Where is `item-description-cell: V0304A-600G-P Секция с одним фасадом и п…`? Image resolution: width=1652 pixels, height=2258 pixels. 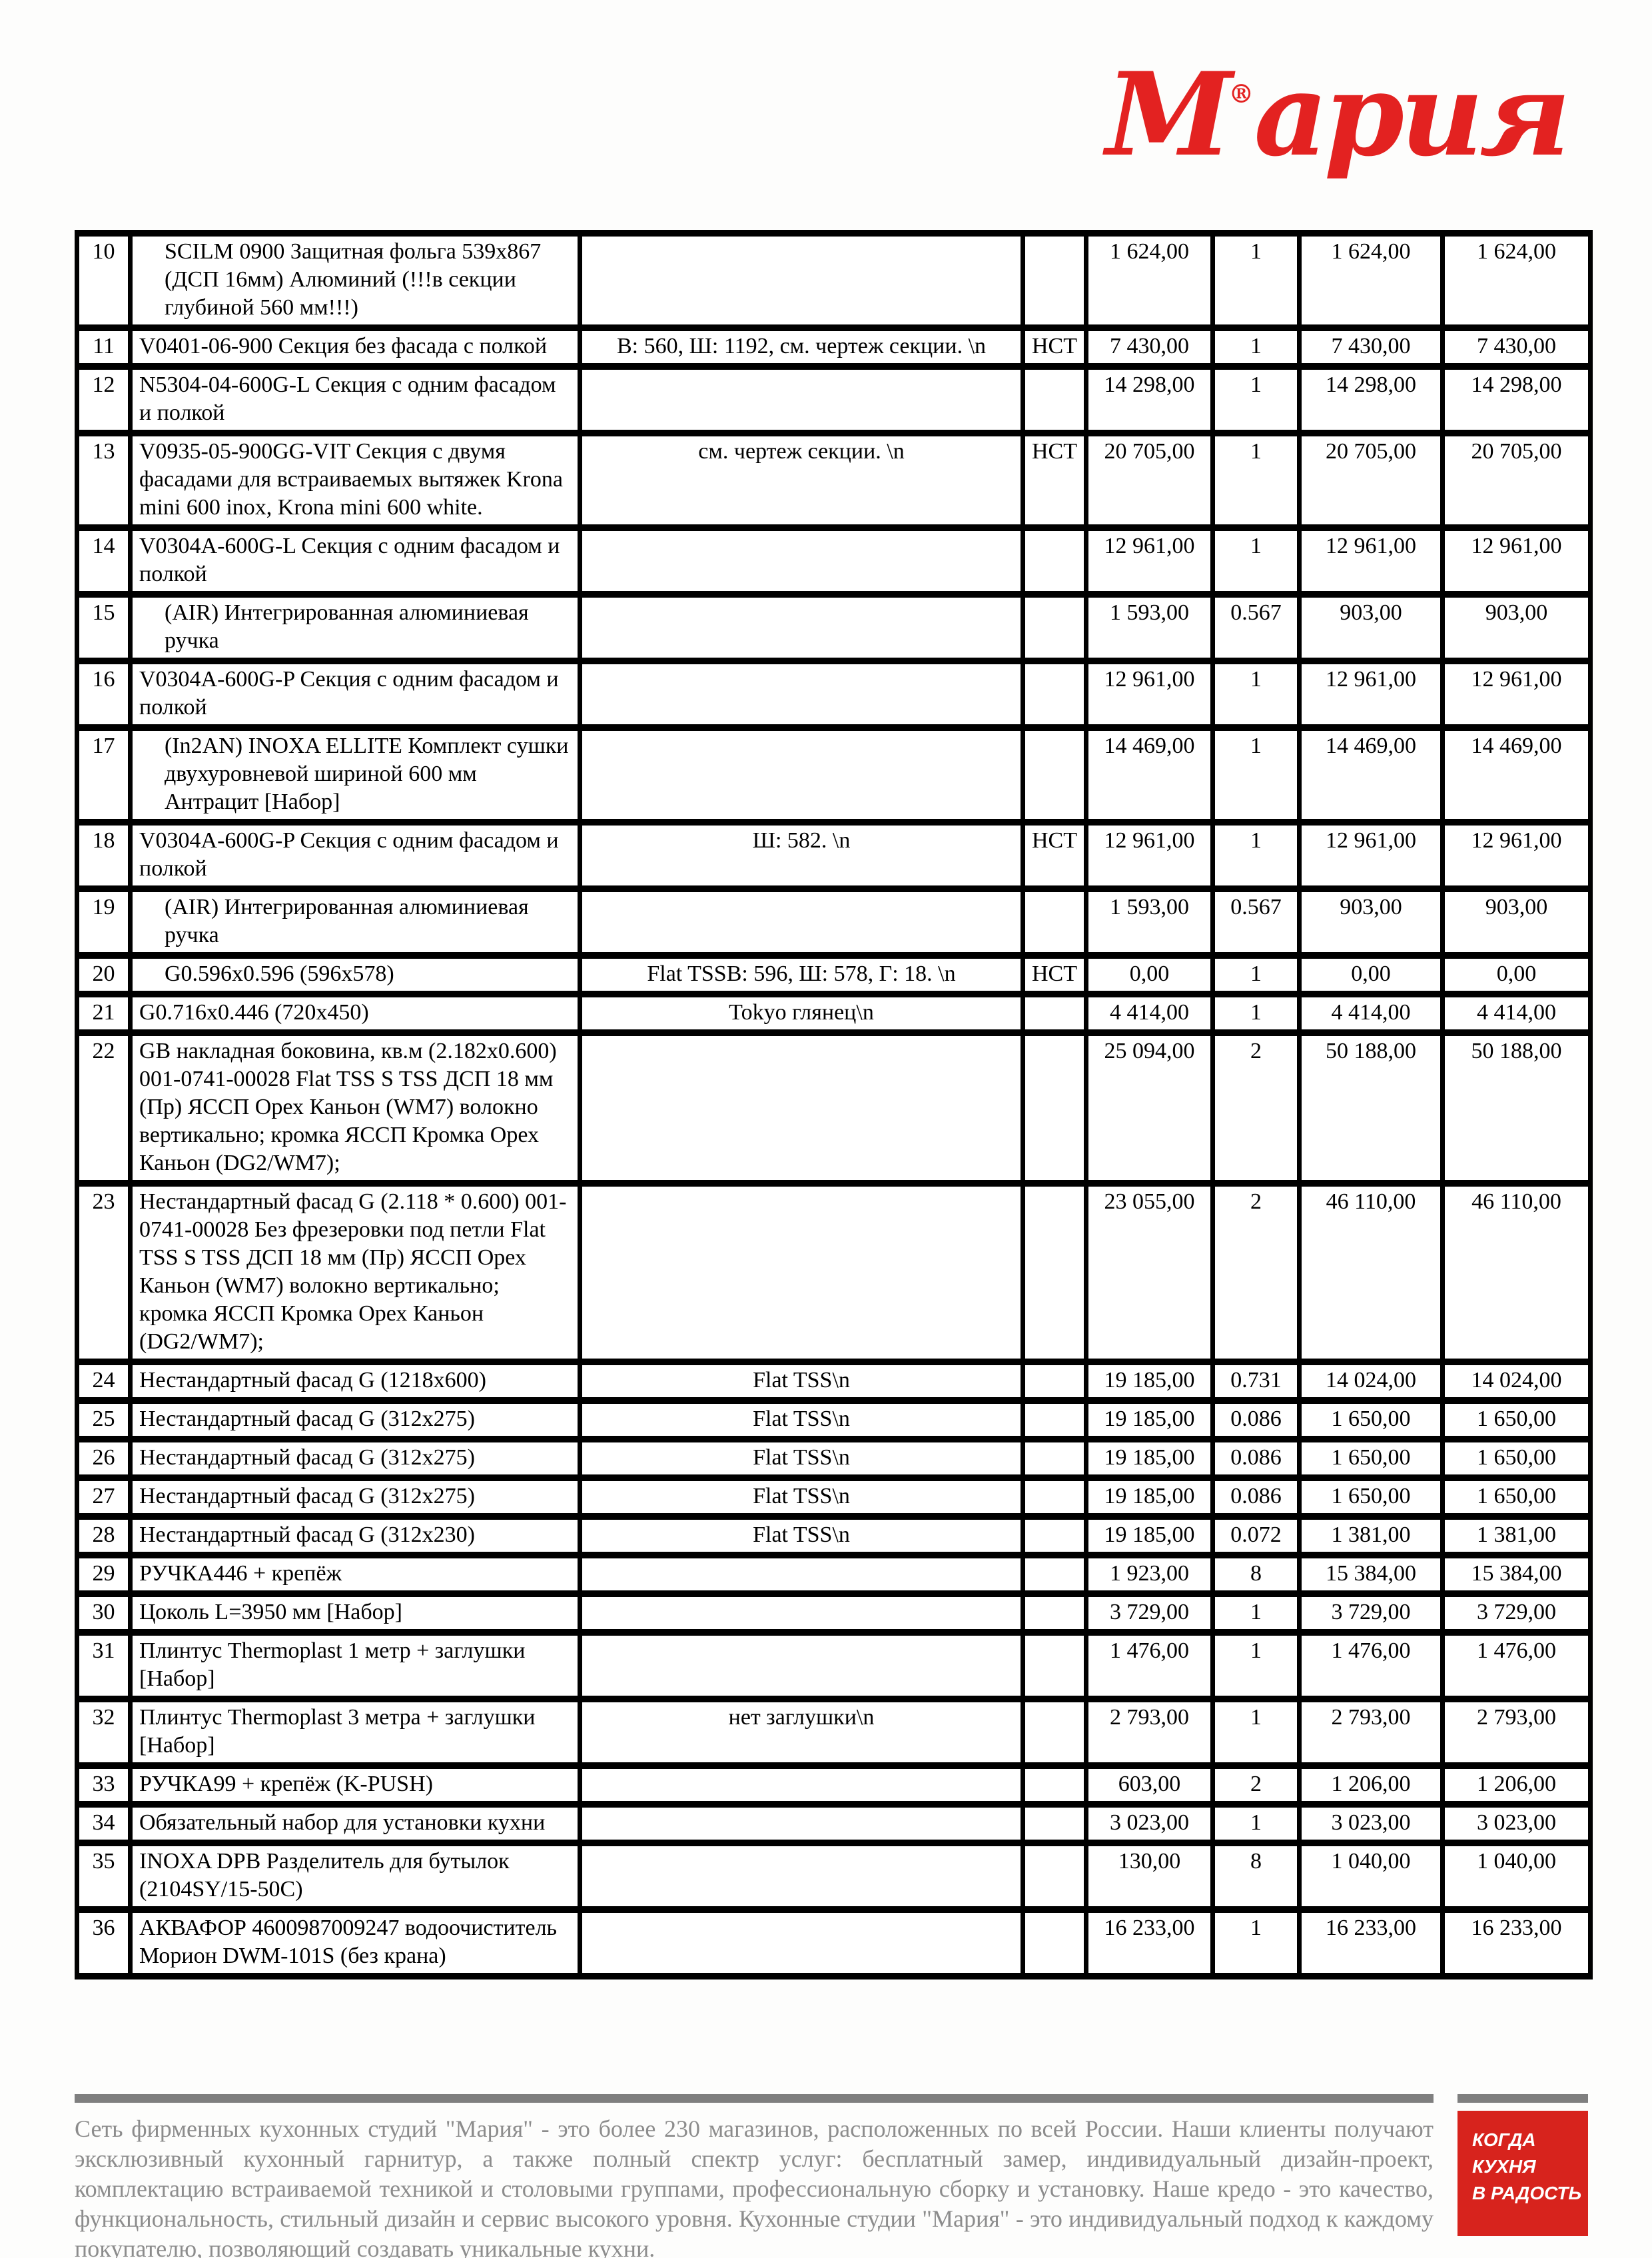 item-description-cell: V0304A-600G-P Секция с одним фасадом и п… is located at coordinates (355, 855).